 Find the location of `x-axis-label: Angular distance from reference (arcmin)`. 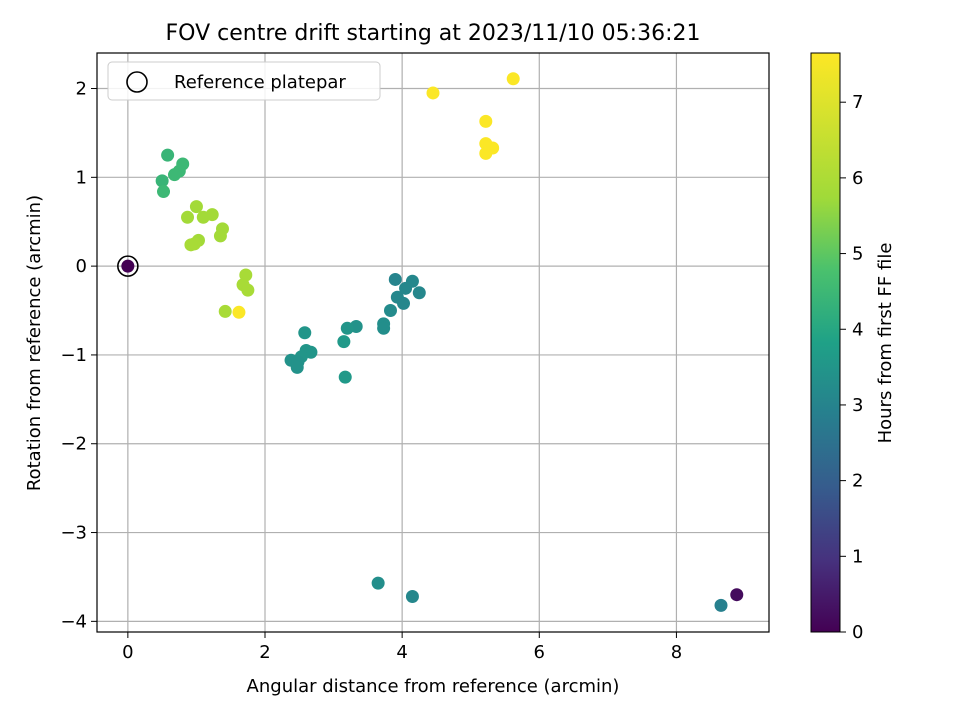

x-axis-label: Angular distance from reference (arcmin) is located at coordinates (433, 686).